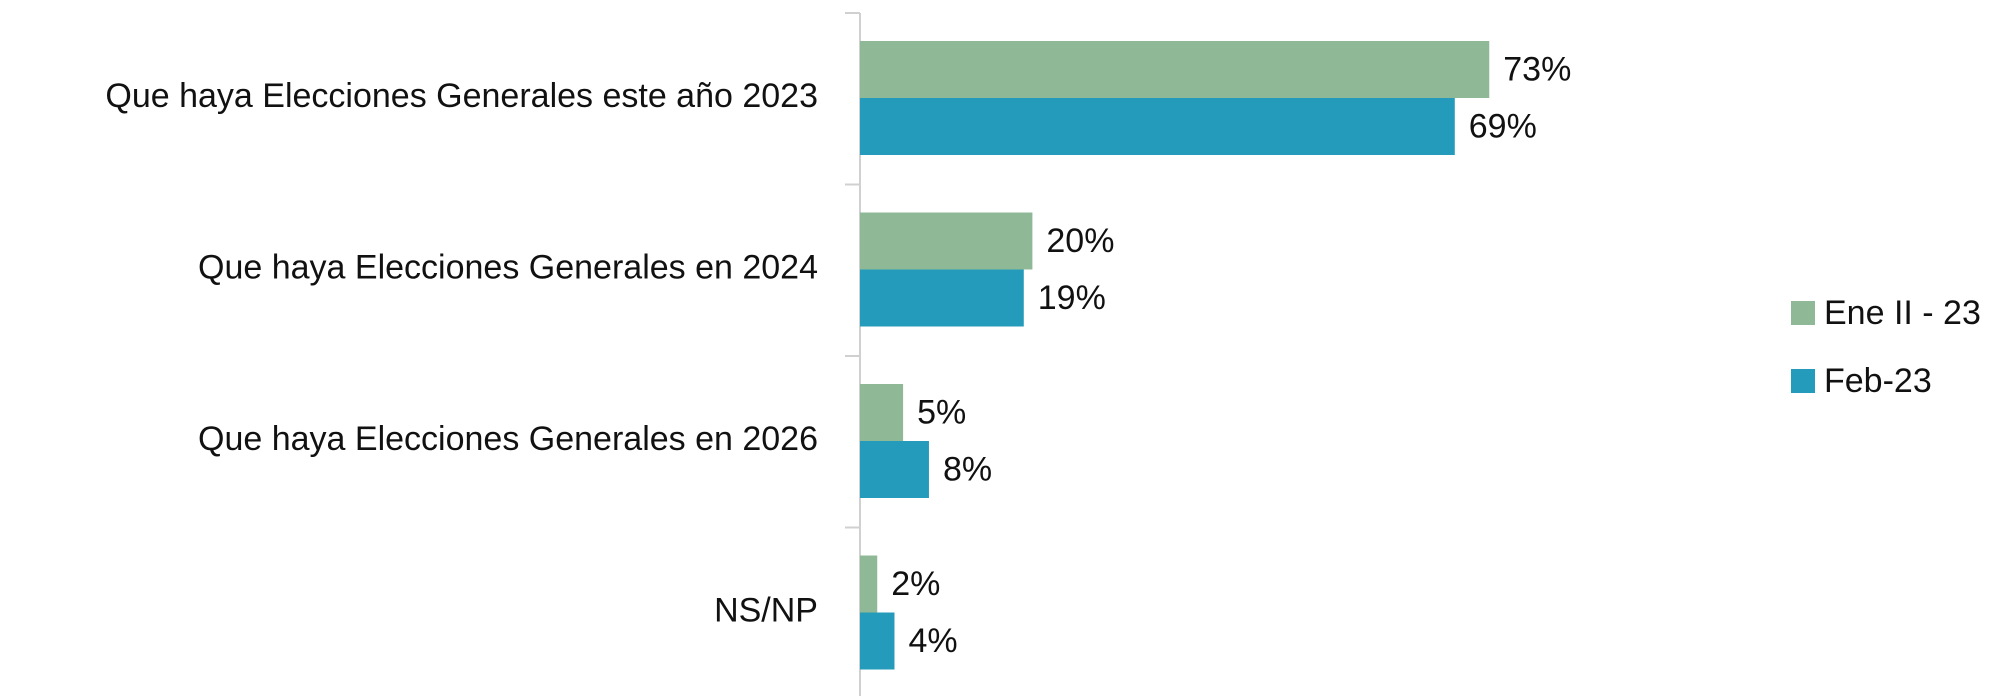 This screenshot has height=696, width=2006. I want to click on value-label: 19%, so click(1072, 298).